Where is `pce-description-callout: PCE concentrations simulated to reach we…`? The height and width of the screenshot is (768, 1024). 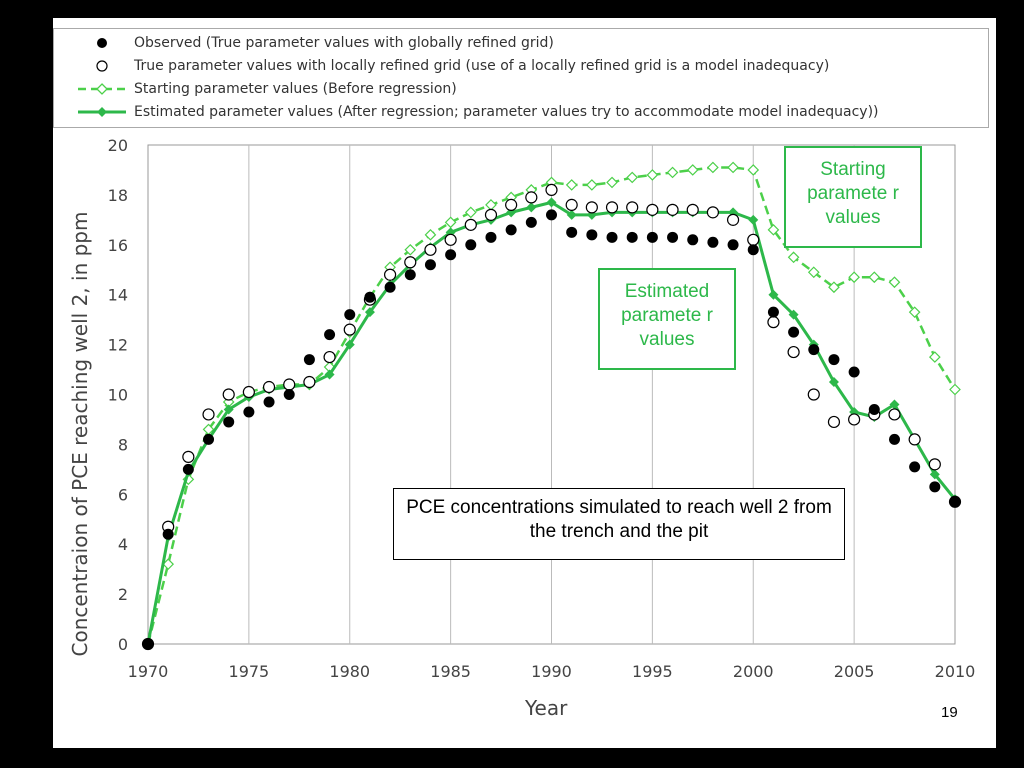 pce-description-callout: PCE concentrations simulated to reach we… is located at coordinates (619, 524).